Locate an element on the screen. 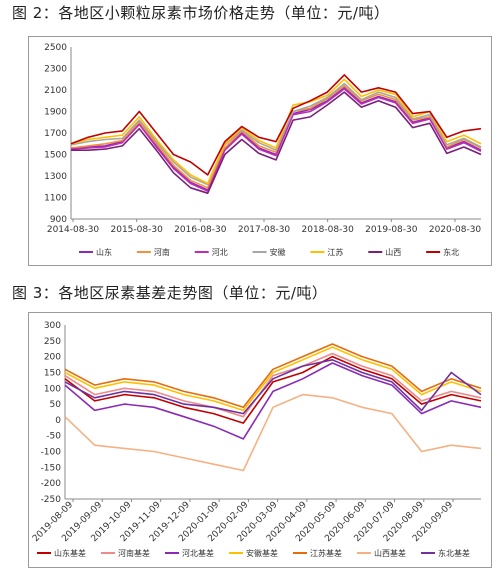  legend-label: 东北 is located at coordinates (451, 252).